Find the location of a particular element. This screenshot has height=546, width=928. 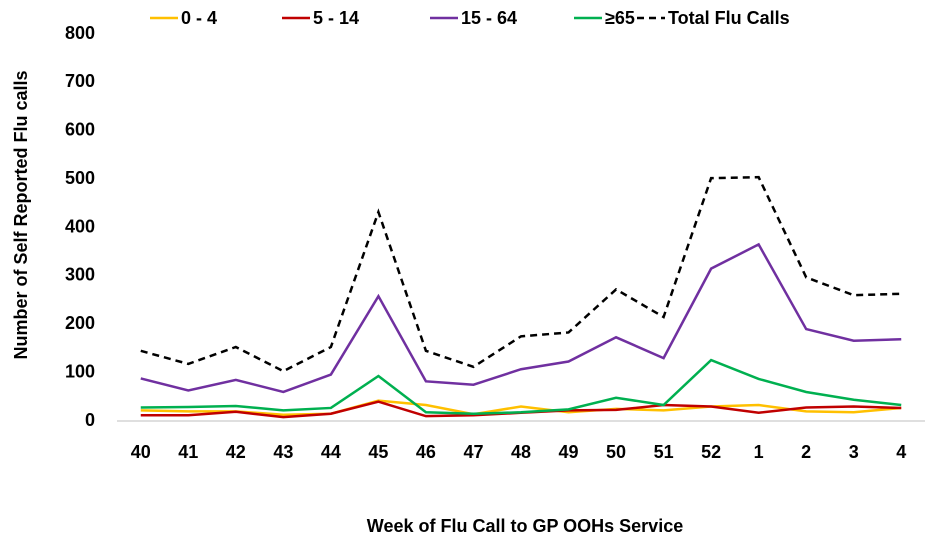

x-tick-label: 49 is located at coordinates (569, 452).